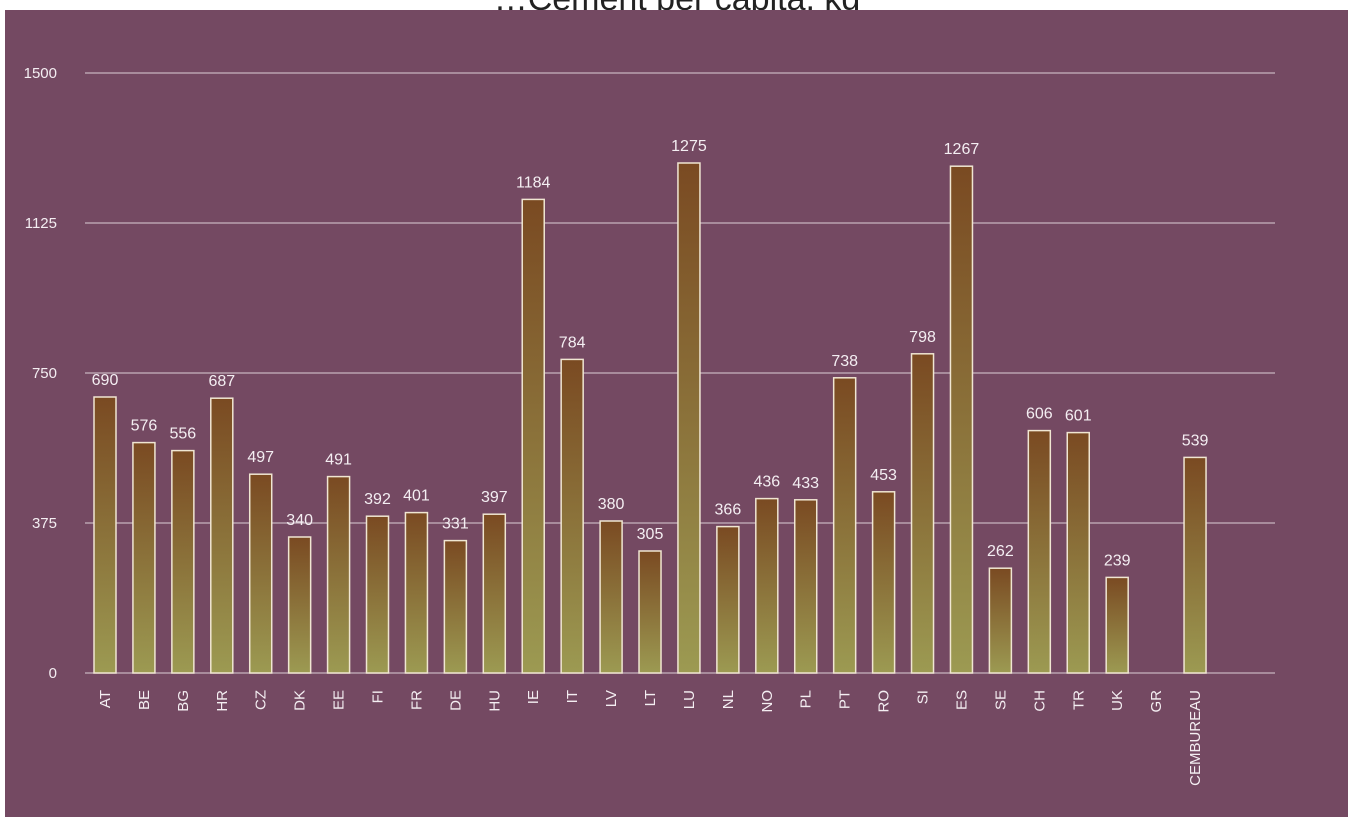 The height and width of the screenshot is (827, 1354). I want to click on category-label-lv: LV, so click(611, 698).